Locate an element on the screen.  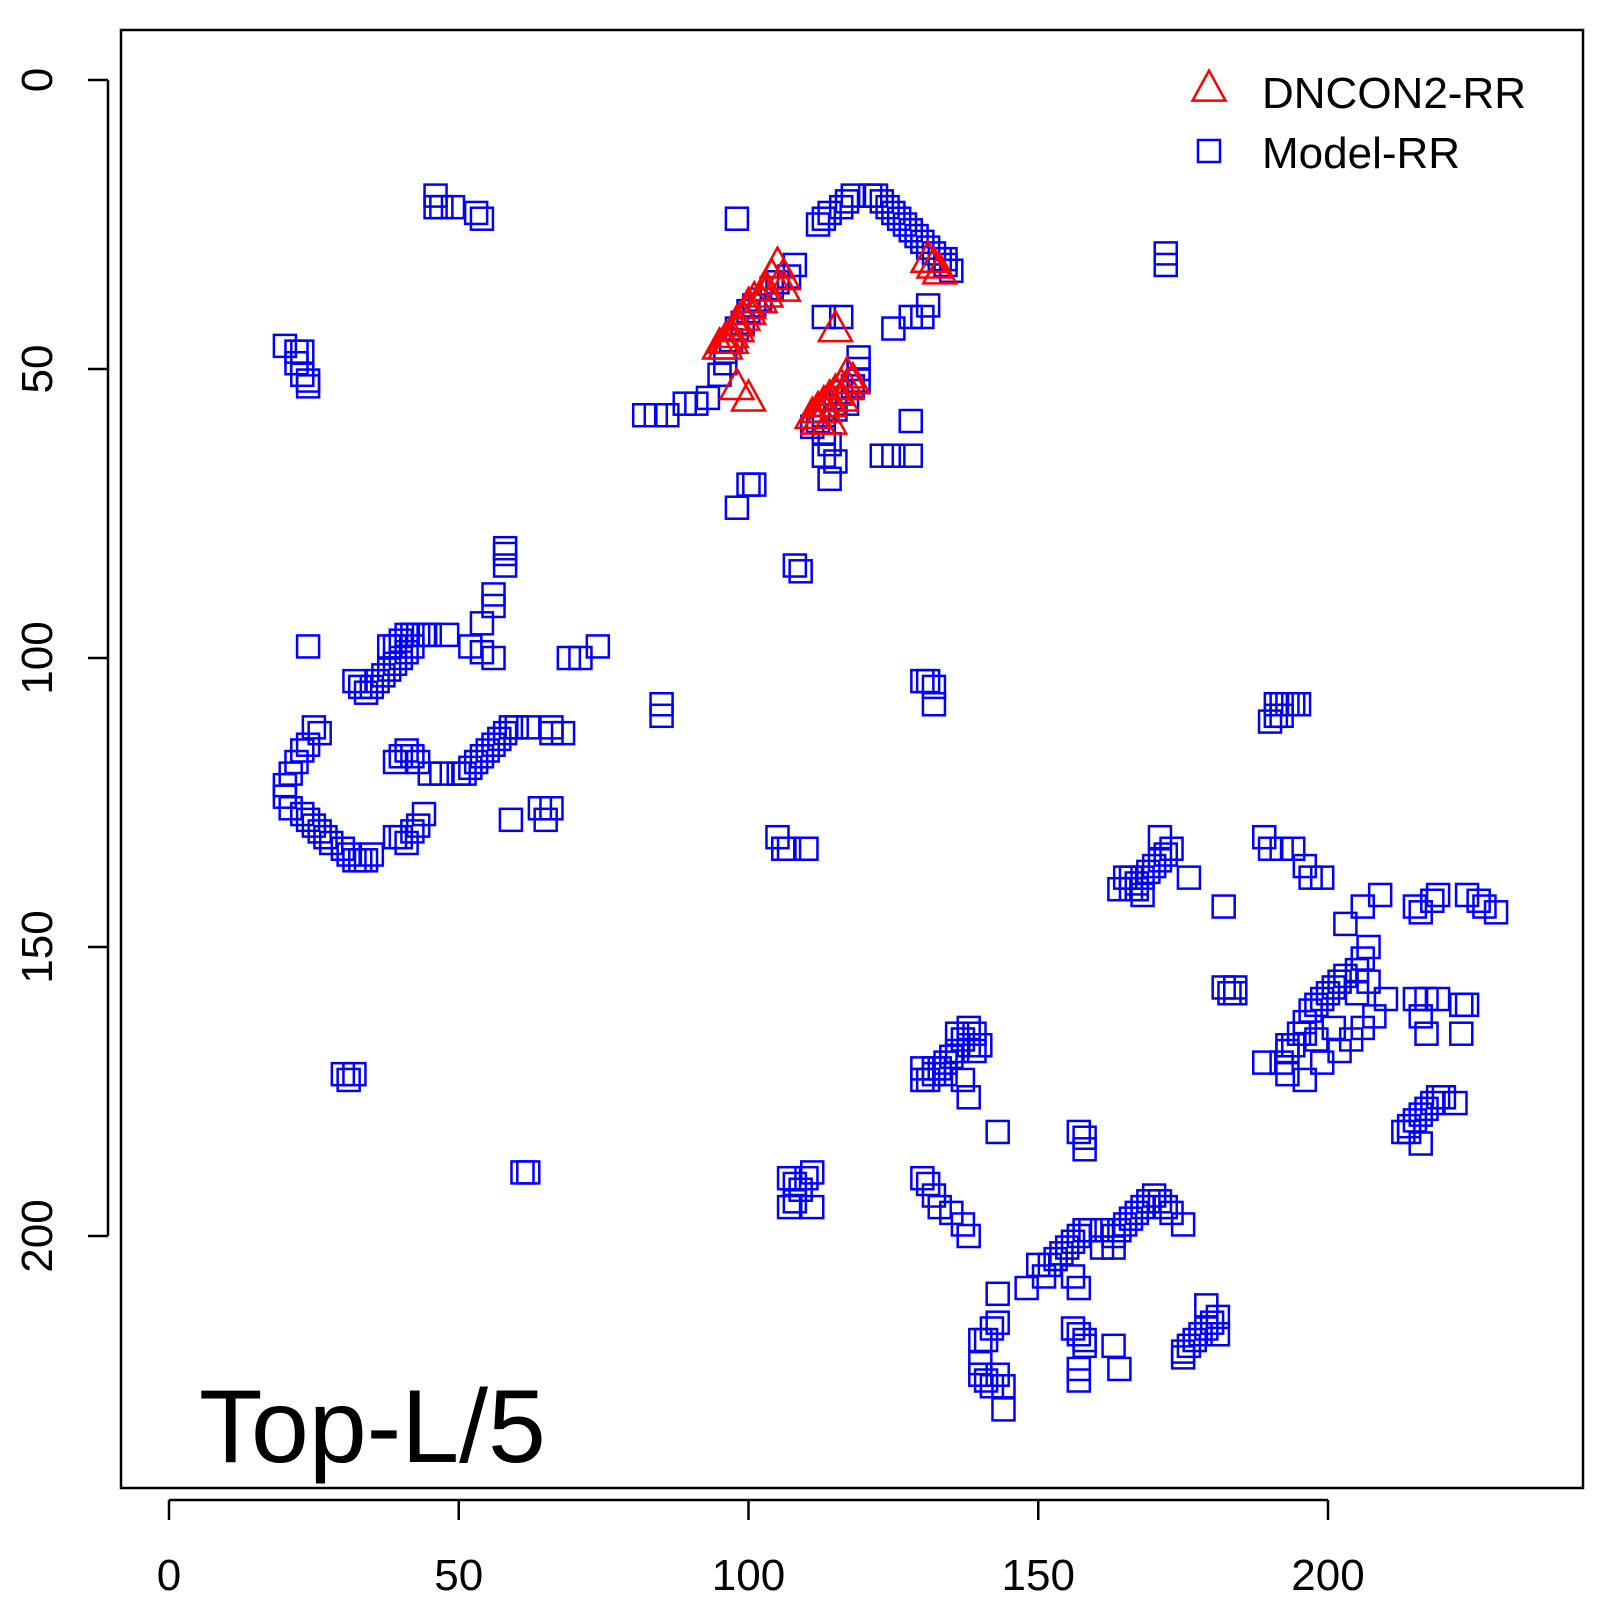
y-axis: 0 50 100 150 200 is located at coordinates (61, 670).